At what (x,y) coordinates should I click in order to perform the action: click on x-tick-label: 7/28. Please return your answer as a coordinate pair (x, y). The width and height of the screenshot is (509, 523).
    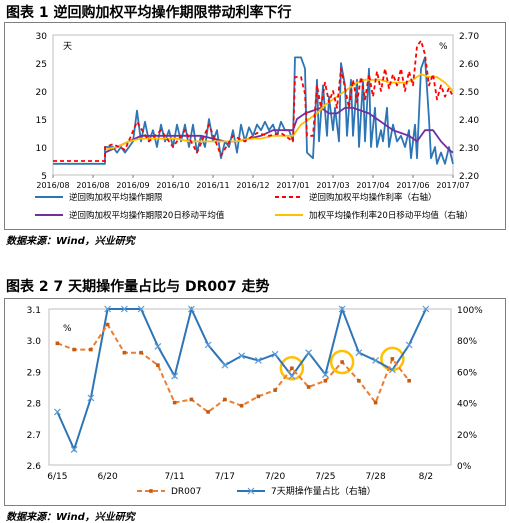
    Looking at the image, I should click on (376, 477).